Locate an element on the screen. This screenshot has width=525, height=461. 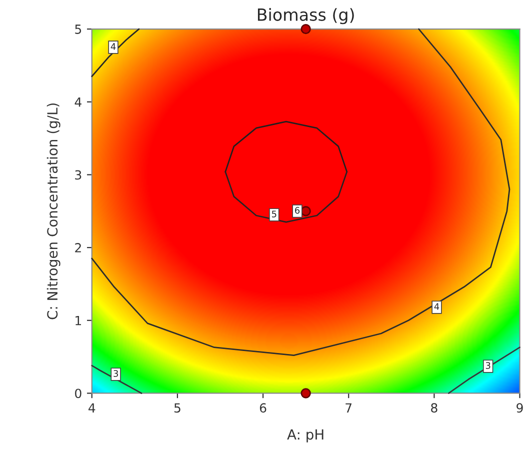
x-tick-label: 7 is located at coordinates (349, 407).